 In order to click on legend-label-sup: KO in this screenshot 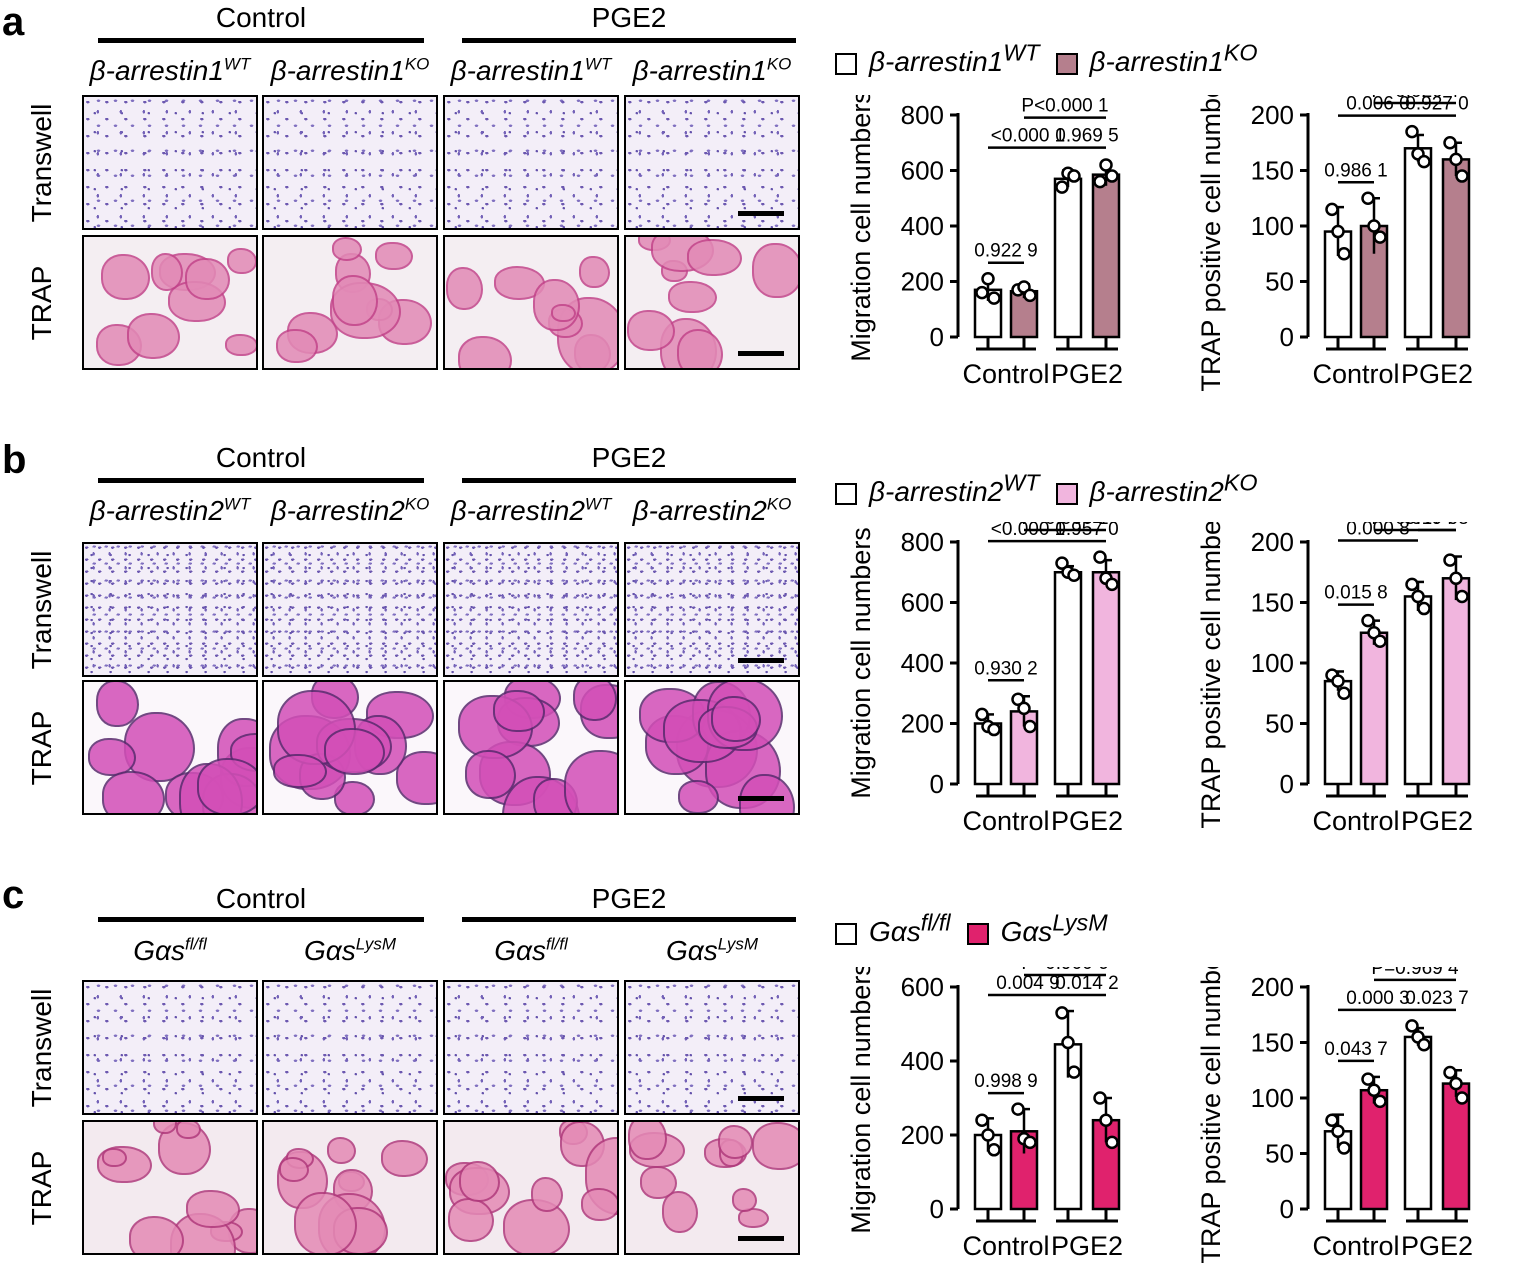, I will do `click(1240, 483)`.